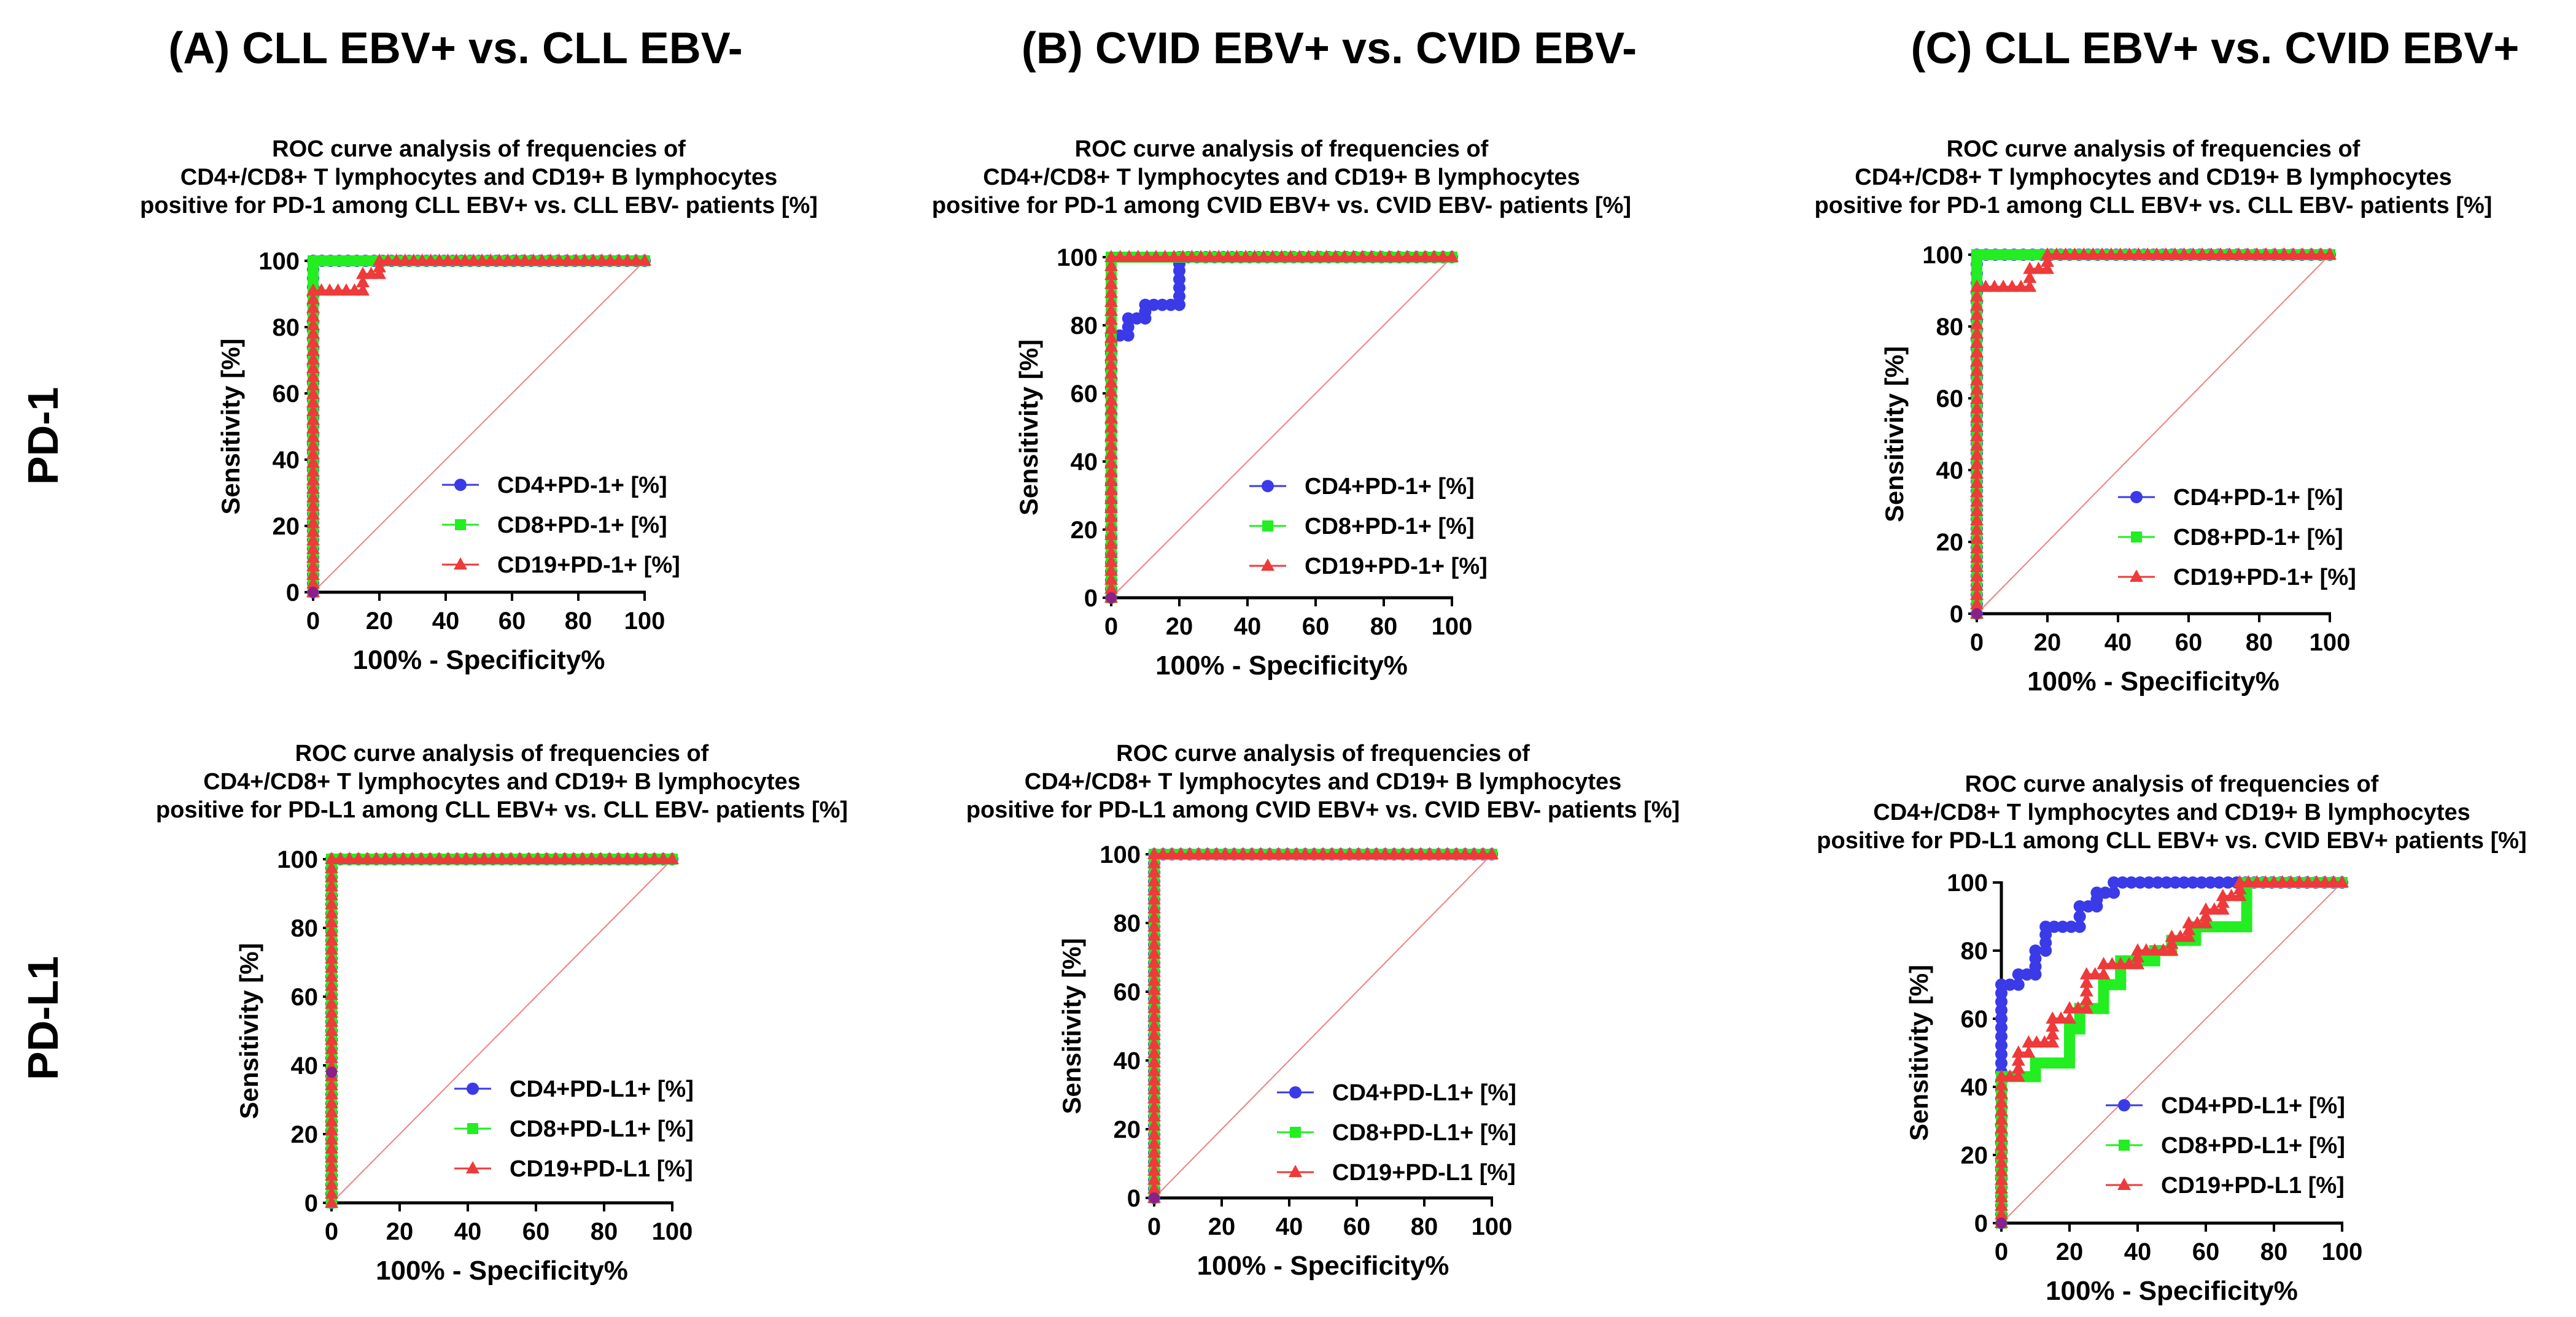 This screenshot has height=1317, width=2576. I want to click on legend-item-cd4-pd-1: CD4+PD-1+ [%], so click(2230, 498).